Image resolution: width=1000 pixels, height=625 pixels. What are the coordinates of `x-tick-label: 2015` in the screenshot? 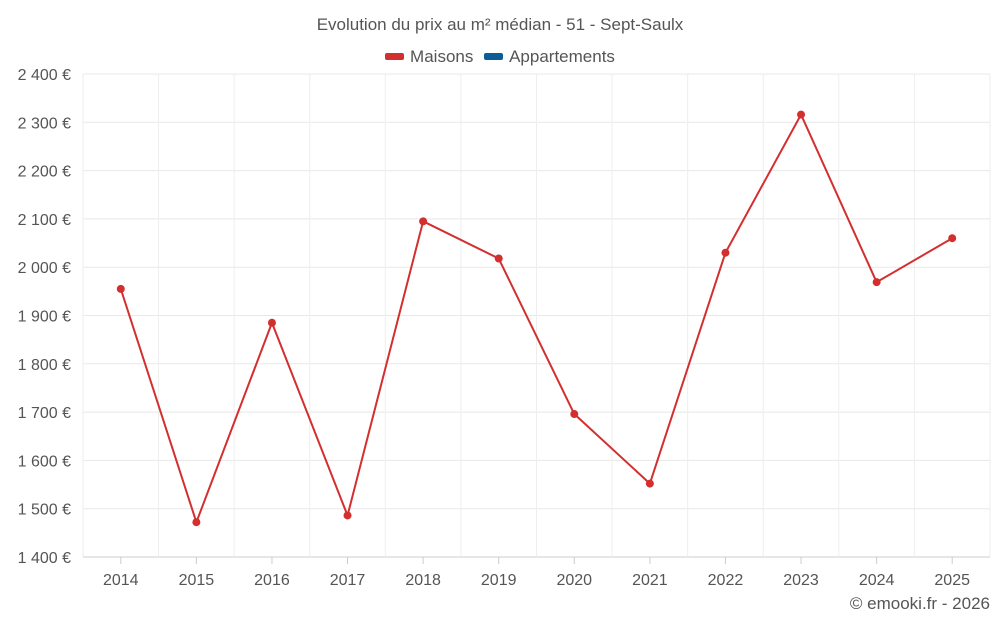 It's located at (197, 580).